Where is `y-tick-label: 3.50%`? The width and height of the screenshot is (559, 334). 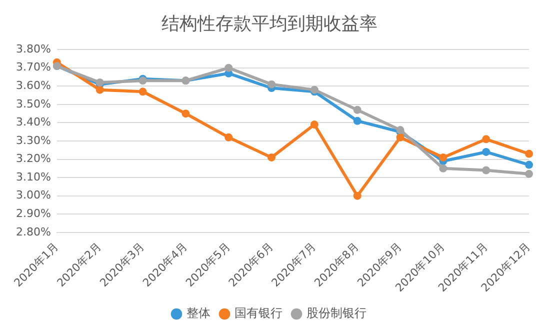 y-tick-label: 3.50% is located at coordinates (33, 103).